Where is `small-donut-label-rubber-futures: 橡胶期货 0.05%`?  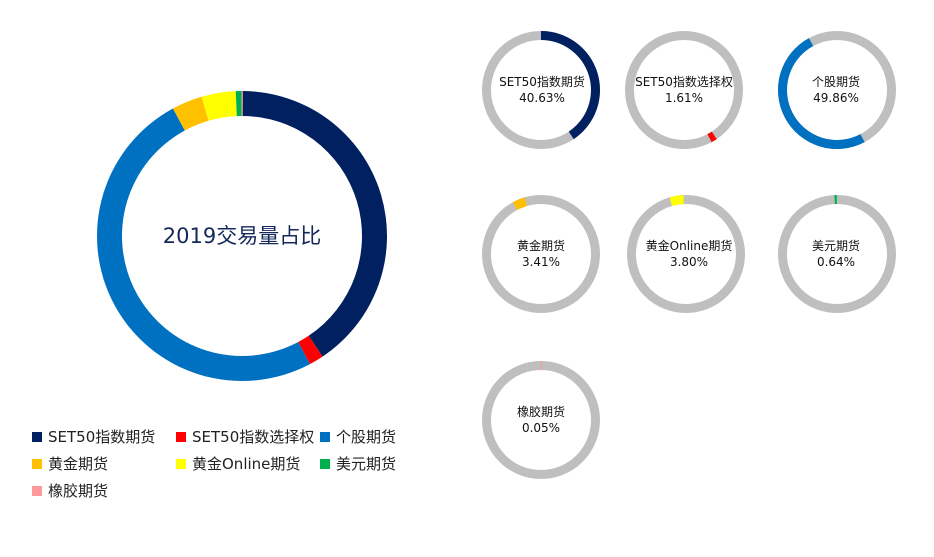 small-donut-label-rubber-futures: 橡胶期货 0.05% is located at coordinates (541, 420).